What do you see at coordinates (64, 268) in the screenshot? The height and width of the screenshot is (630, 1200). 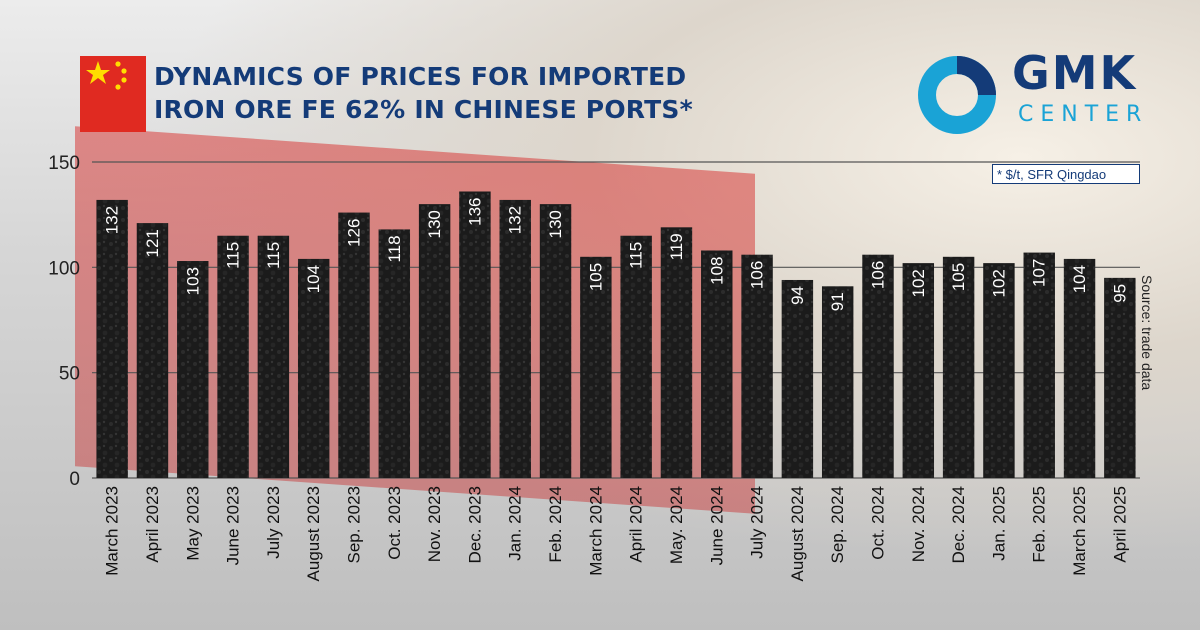 I see `y-tick-label: 100` at bounding box center [64, 268].